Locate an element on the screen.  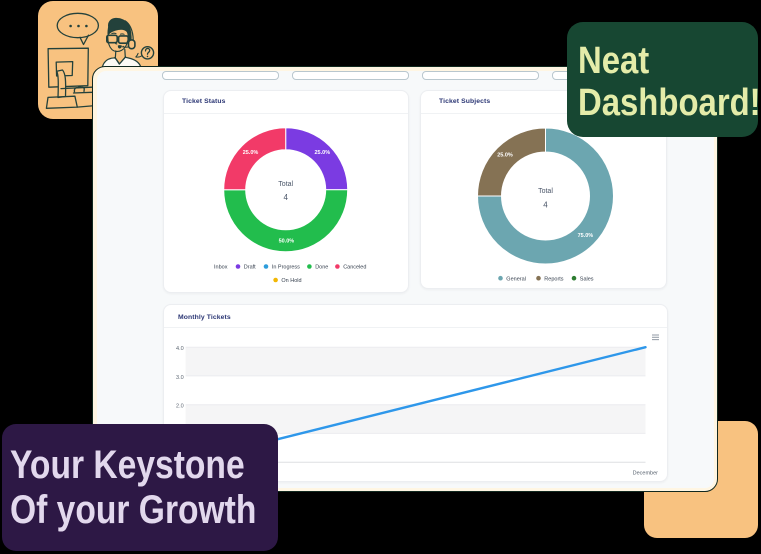
svg-text: Sales is located at coordinates (587, 279).